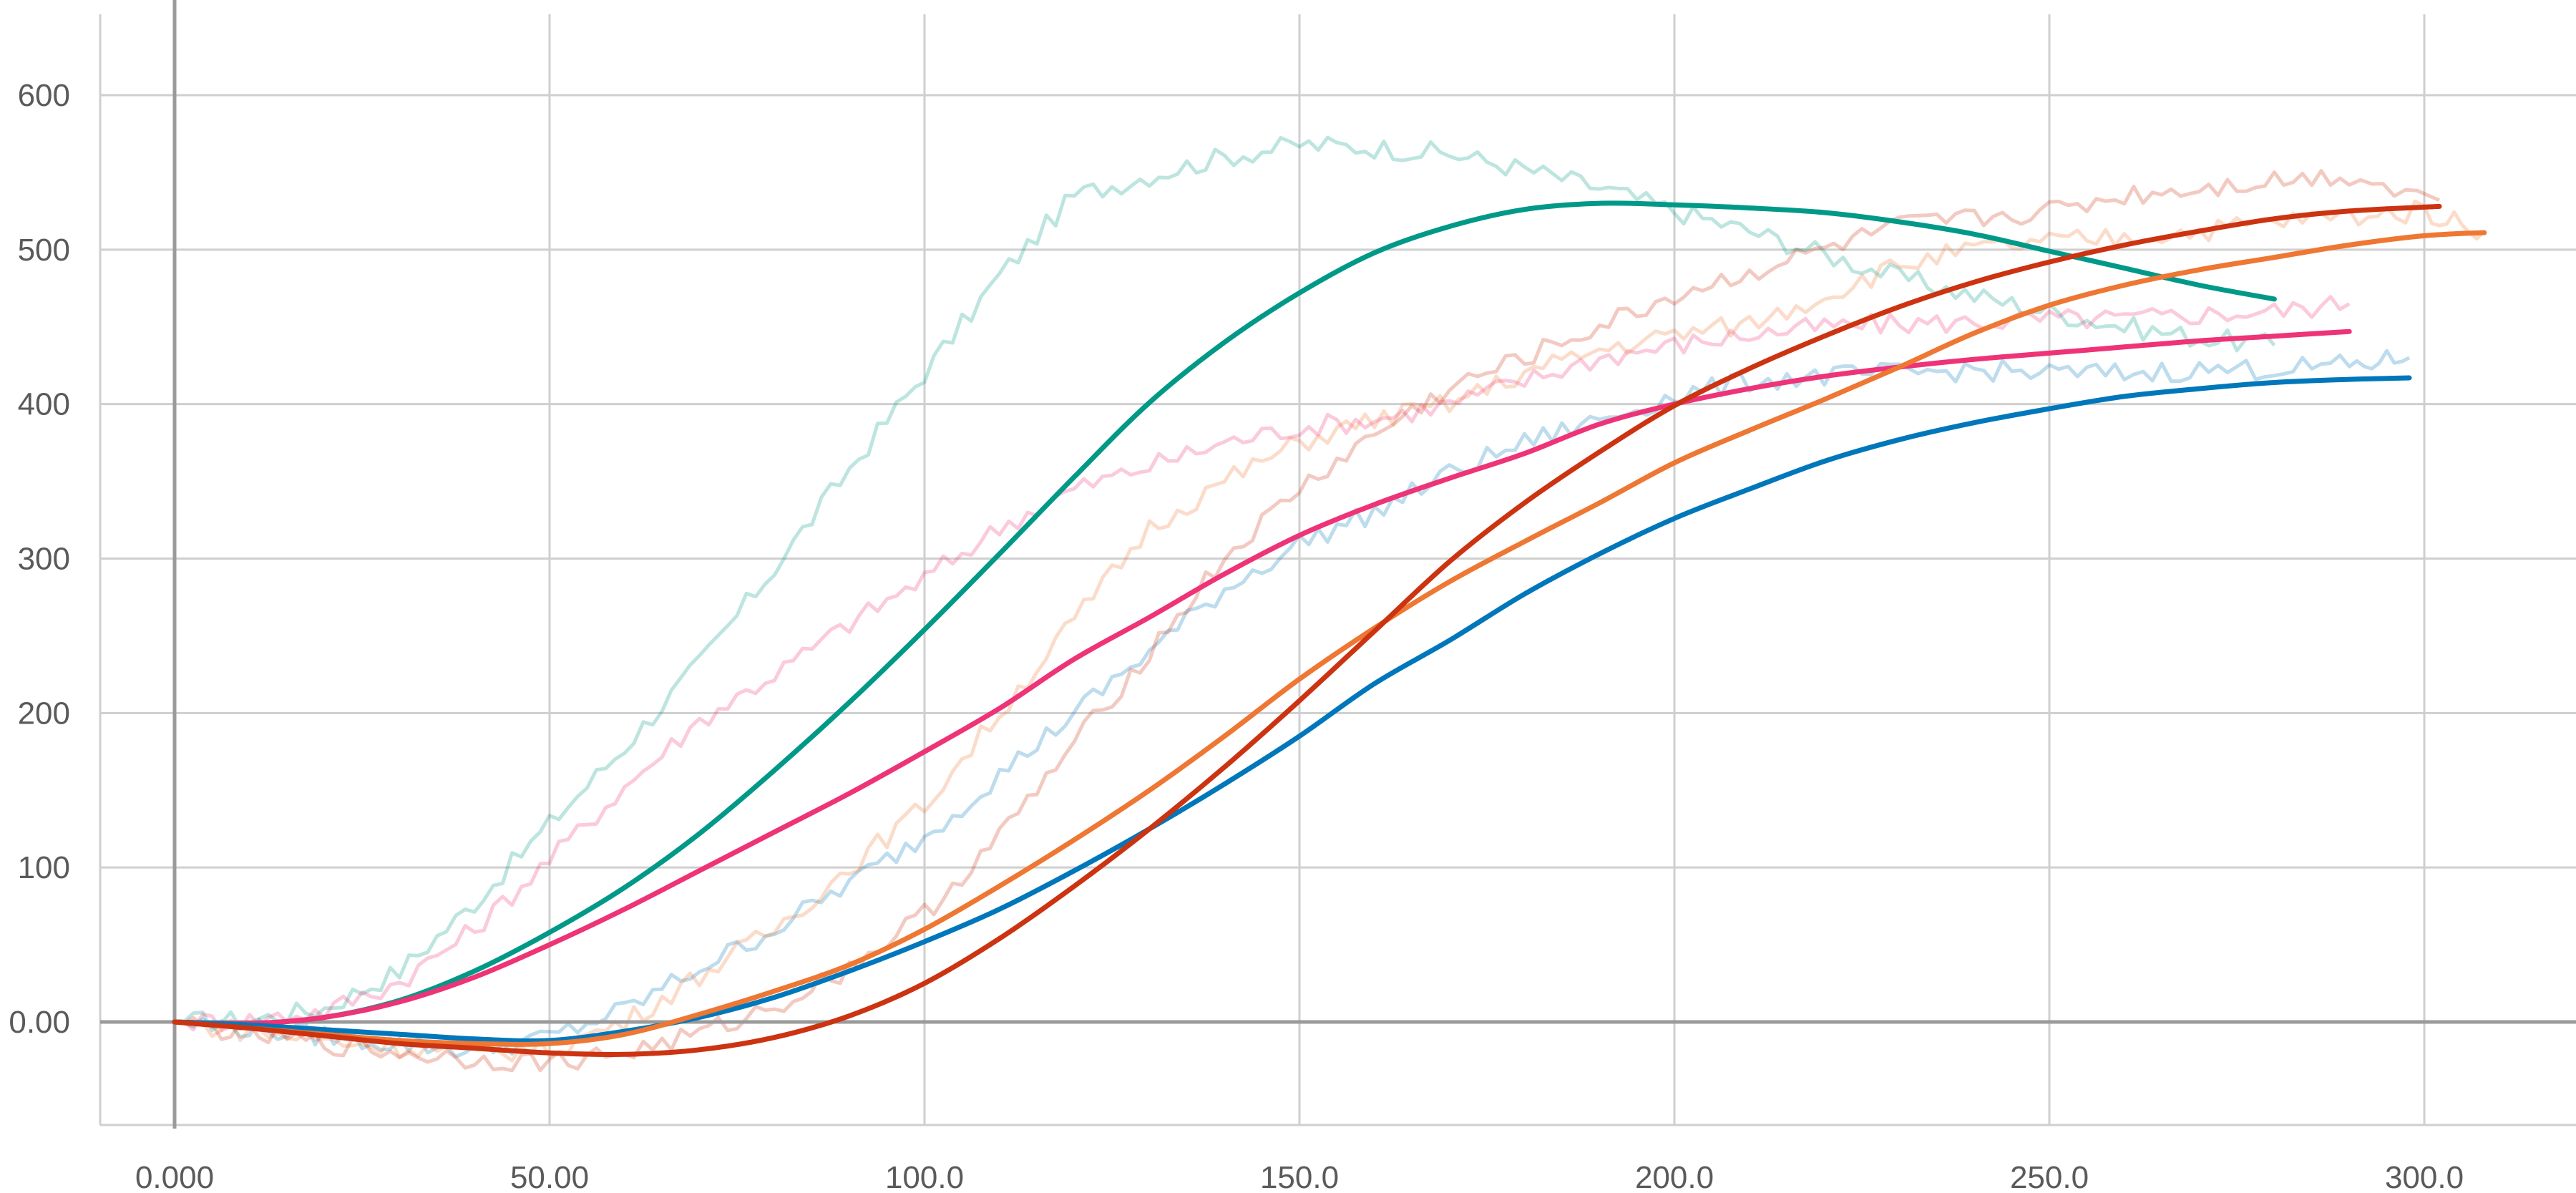 The height and width of the screenshot is (1193, 2576). I want to click on x-tick-label: 0.000, so click(174, 1176).